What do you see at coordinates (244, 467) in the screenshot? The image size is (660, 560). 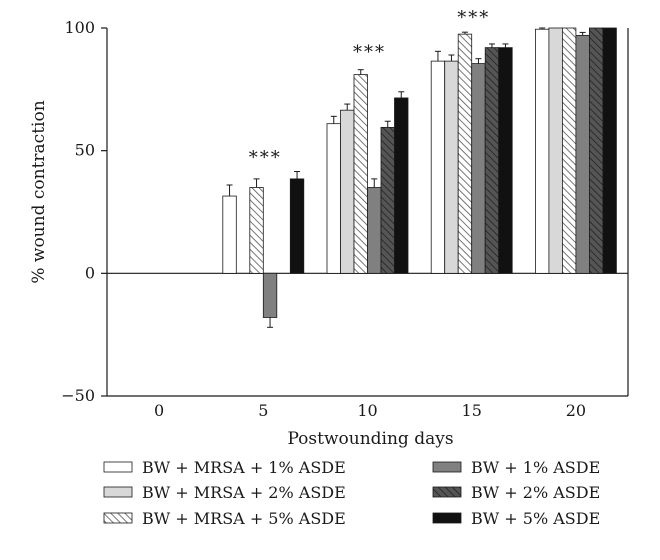 I see `legend-label: BW + MRSA + 1% ASDE` at bounding box center [244, 467].